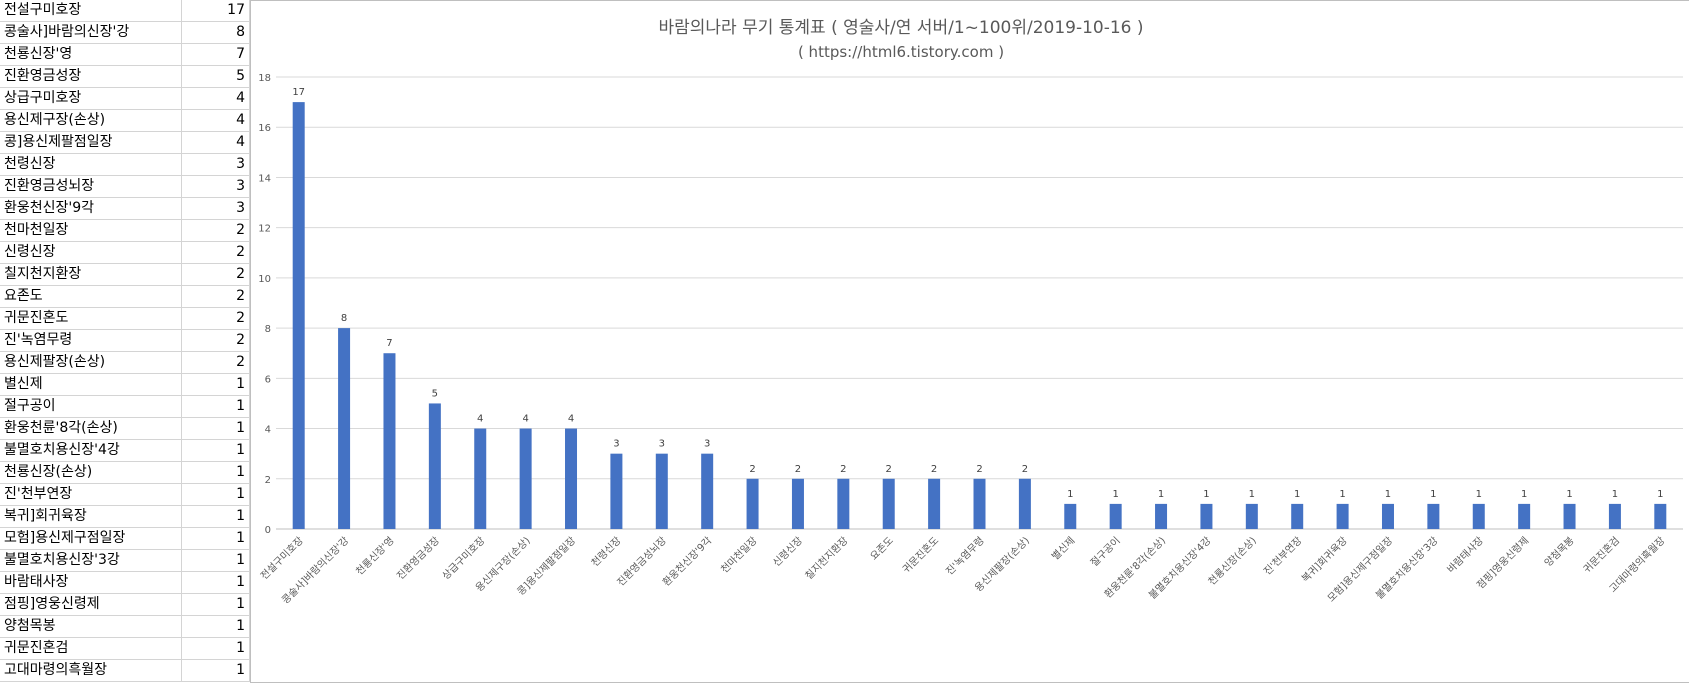 The height and width of the screenshot is (683, 1689). Describe the element at coordinates (91, 32) in the screenshot. I see `weapon-name-cell: 콩술사]바람의신장'강` at that location.